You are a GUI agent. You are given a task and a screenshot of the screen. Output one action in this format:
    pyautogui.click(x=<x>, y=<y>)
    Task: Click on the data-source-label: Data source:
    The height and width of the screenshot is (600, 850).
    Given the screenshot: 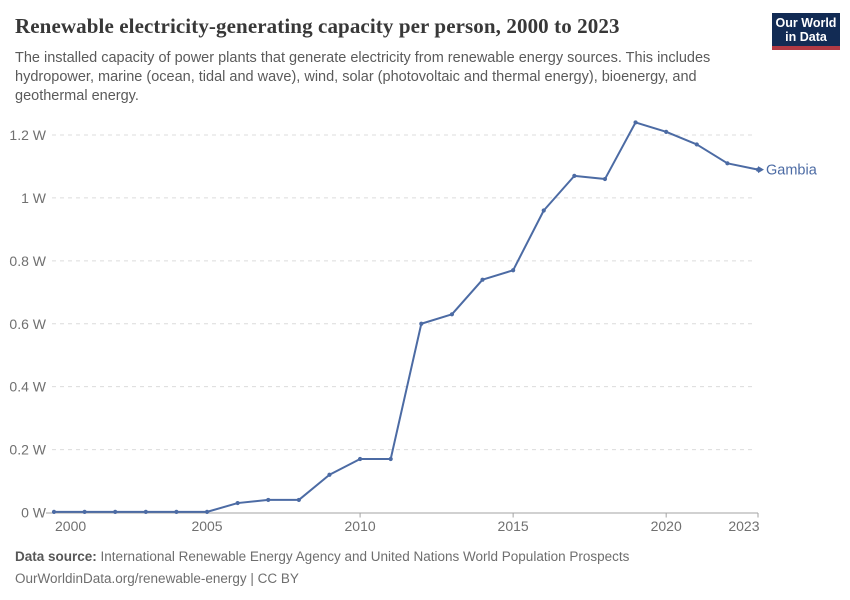 What is the action you would take?
    pyautogui.click(x=56, y=556)
    